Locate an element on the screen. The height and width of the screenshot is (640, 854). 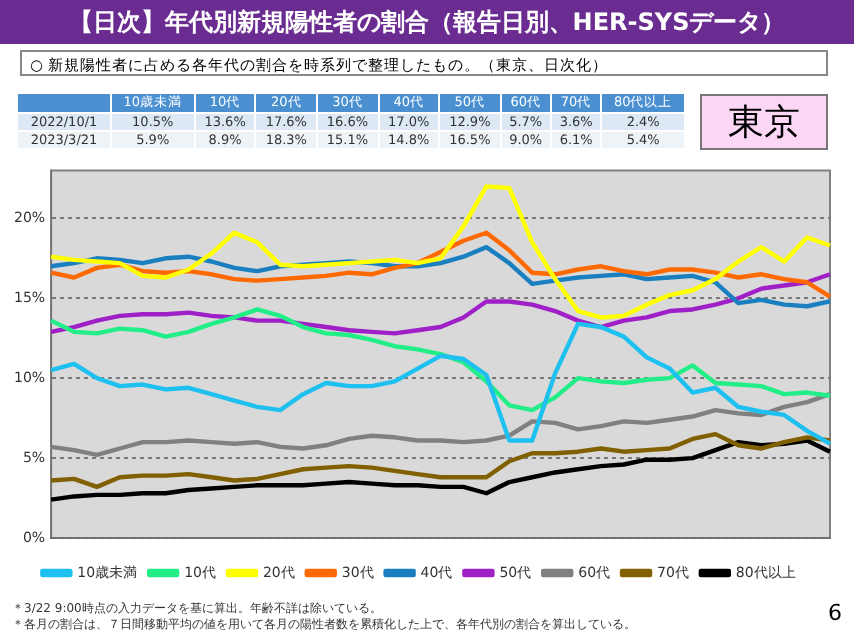
text: 東京 is located at coordinates (764, 122).